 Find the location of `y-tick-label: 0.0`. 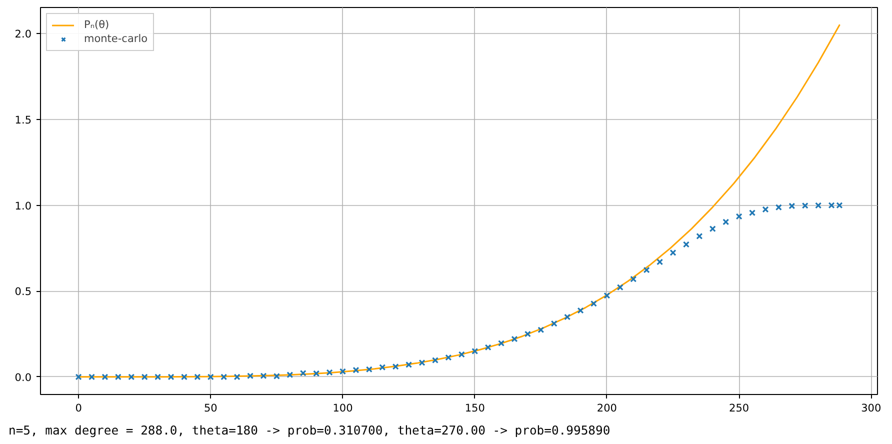

y-tick-label: 0.0 is located at coordinates (23, 378).